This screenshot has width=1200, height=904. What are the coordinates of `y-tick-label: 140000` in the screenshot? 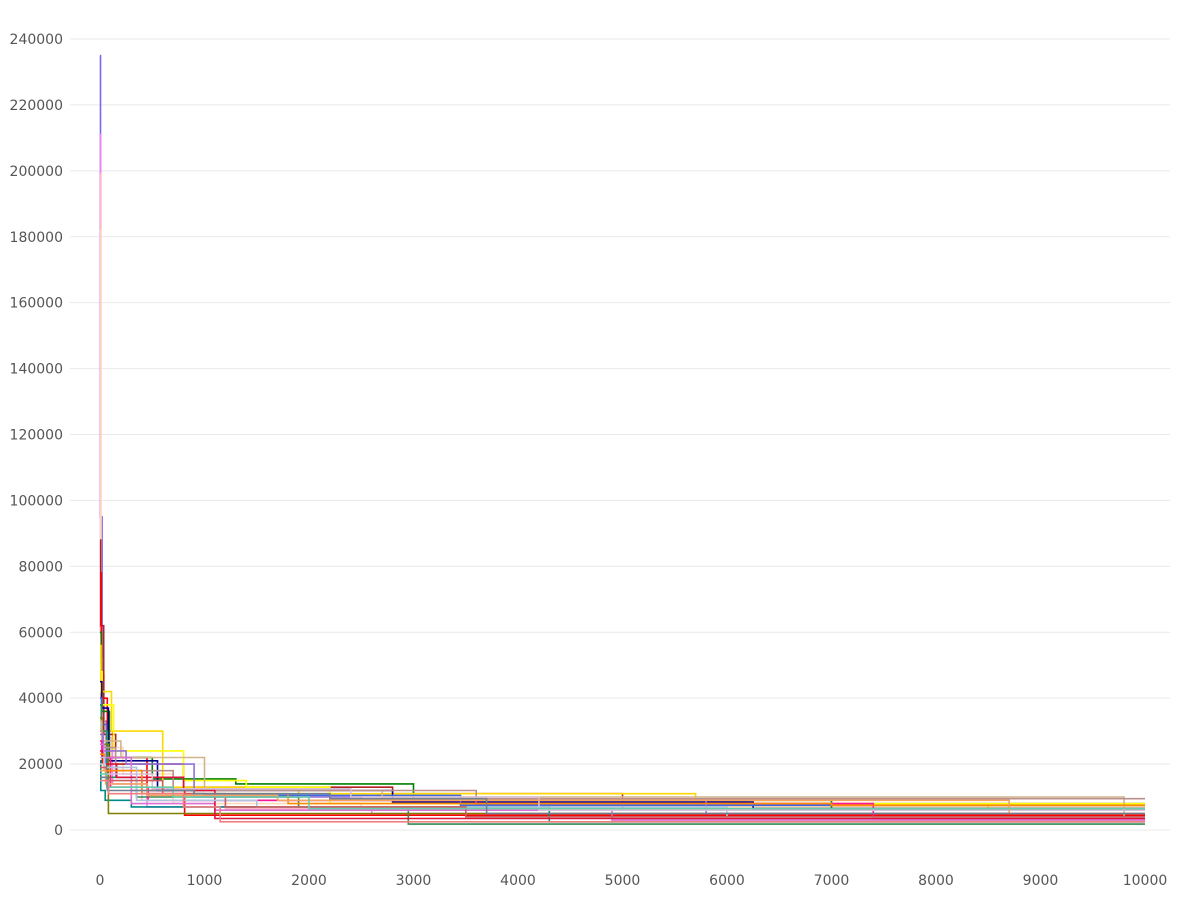 It's located at (36, 370).